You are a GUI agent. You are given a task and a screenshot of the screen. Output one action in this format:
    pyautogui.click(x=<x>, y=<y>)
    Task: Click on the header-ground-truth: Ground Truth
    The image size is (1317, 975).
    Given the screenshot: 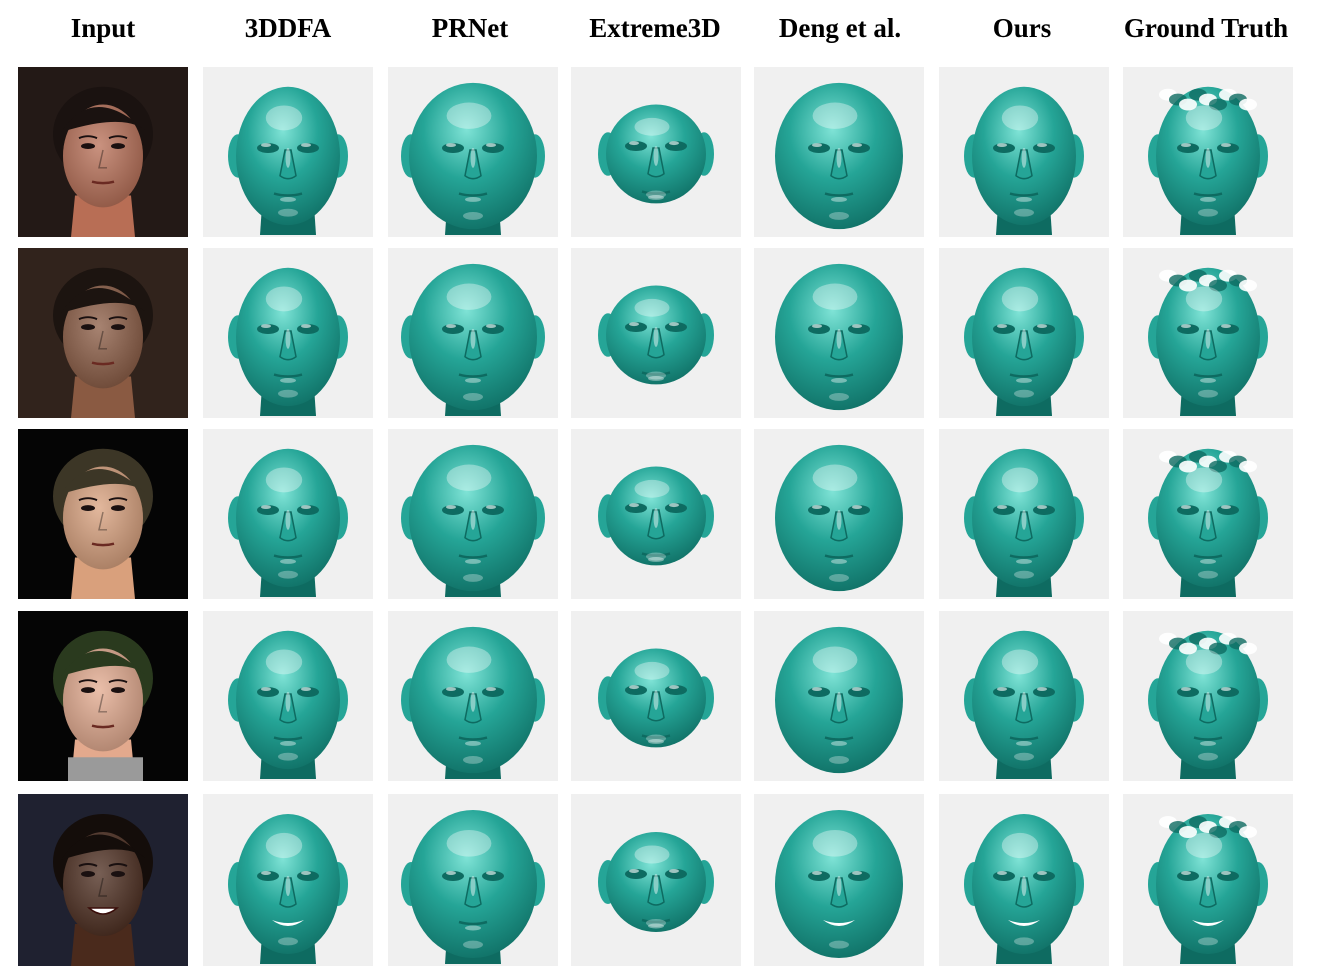 What is the action you would take?
    pyautogui.click(x=1206, y=27)
    